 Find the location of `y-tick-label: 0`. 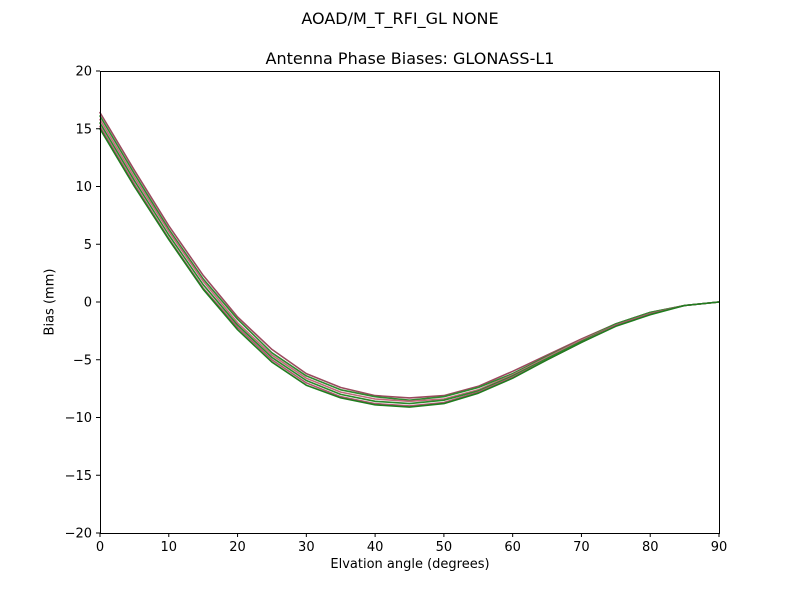

y-tick-label: 0 is located at coordinates (88, 303).